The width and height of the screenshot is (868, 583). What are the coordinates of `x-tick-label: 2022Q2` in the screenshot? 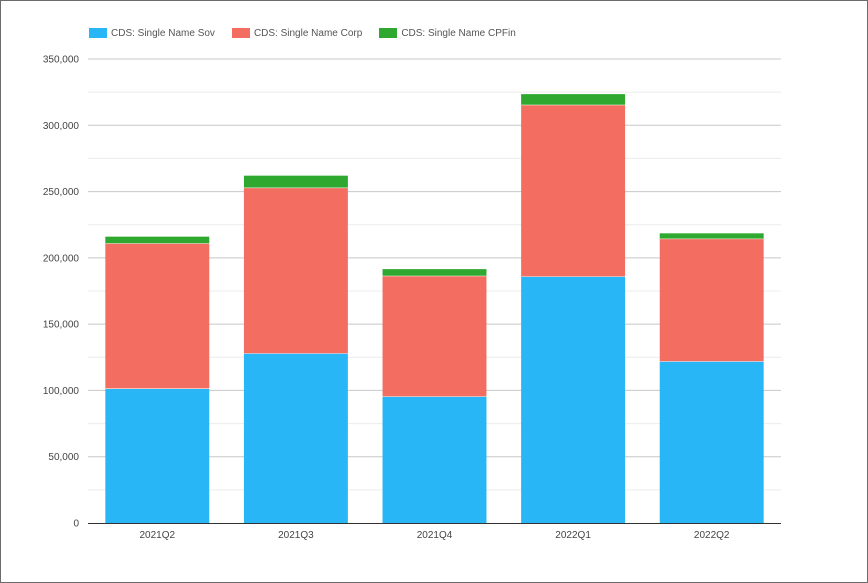 It's located at (712, 535).